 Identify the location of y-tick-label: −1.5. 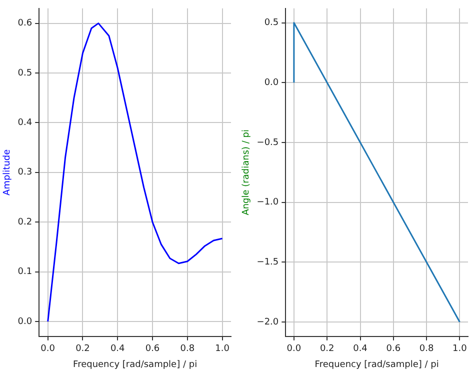
(267, 263).